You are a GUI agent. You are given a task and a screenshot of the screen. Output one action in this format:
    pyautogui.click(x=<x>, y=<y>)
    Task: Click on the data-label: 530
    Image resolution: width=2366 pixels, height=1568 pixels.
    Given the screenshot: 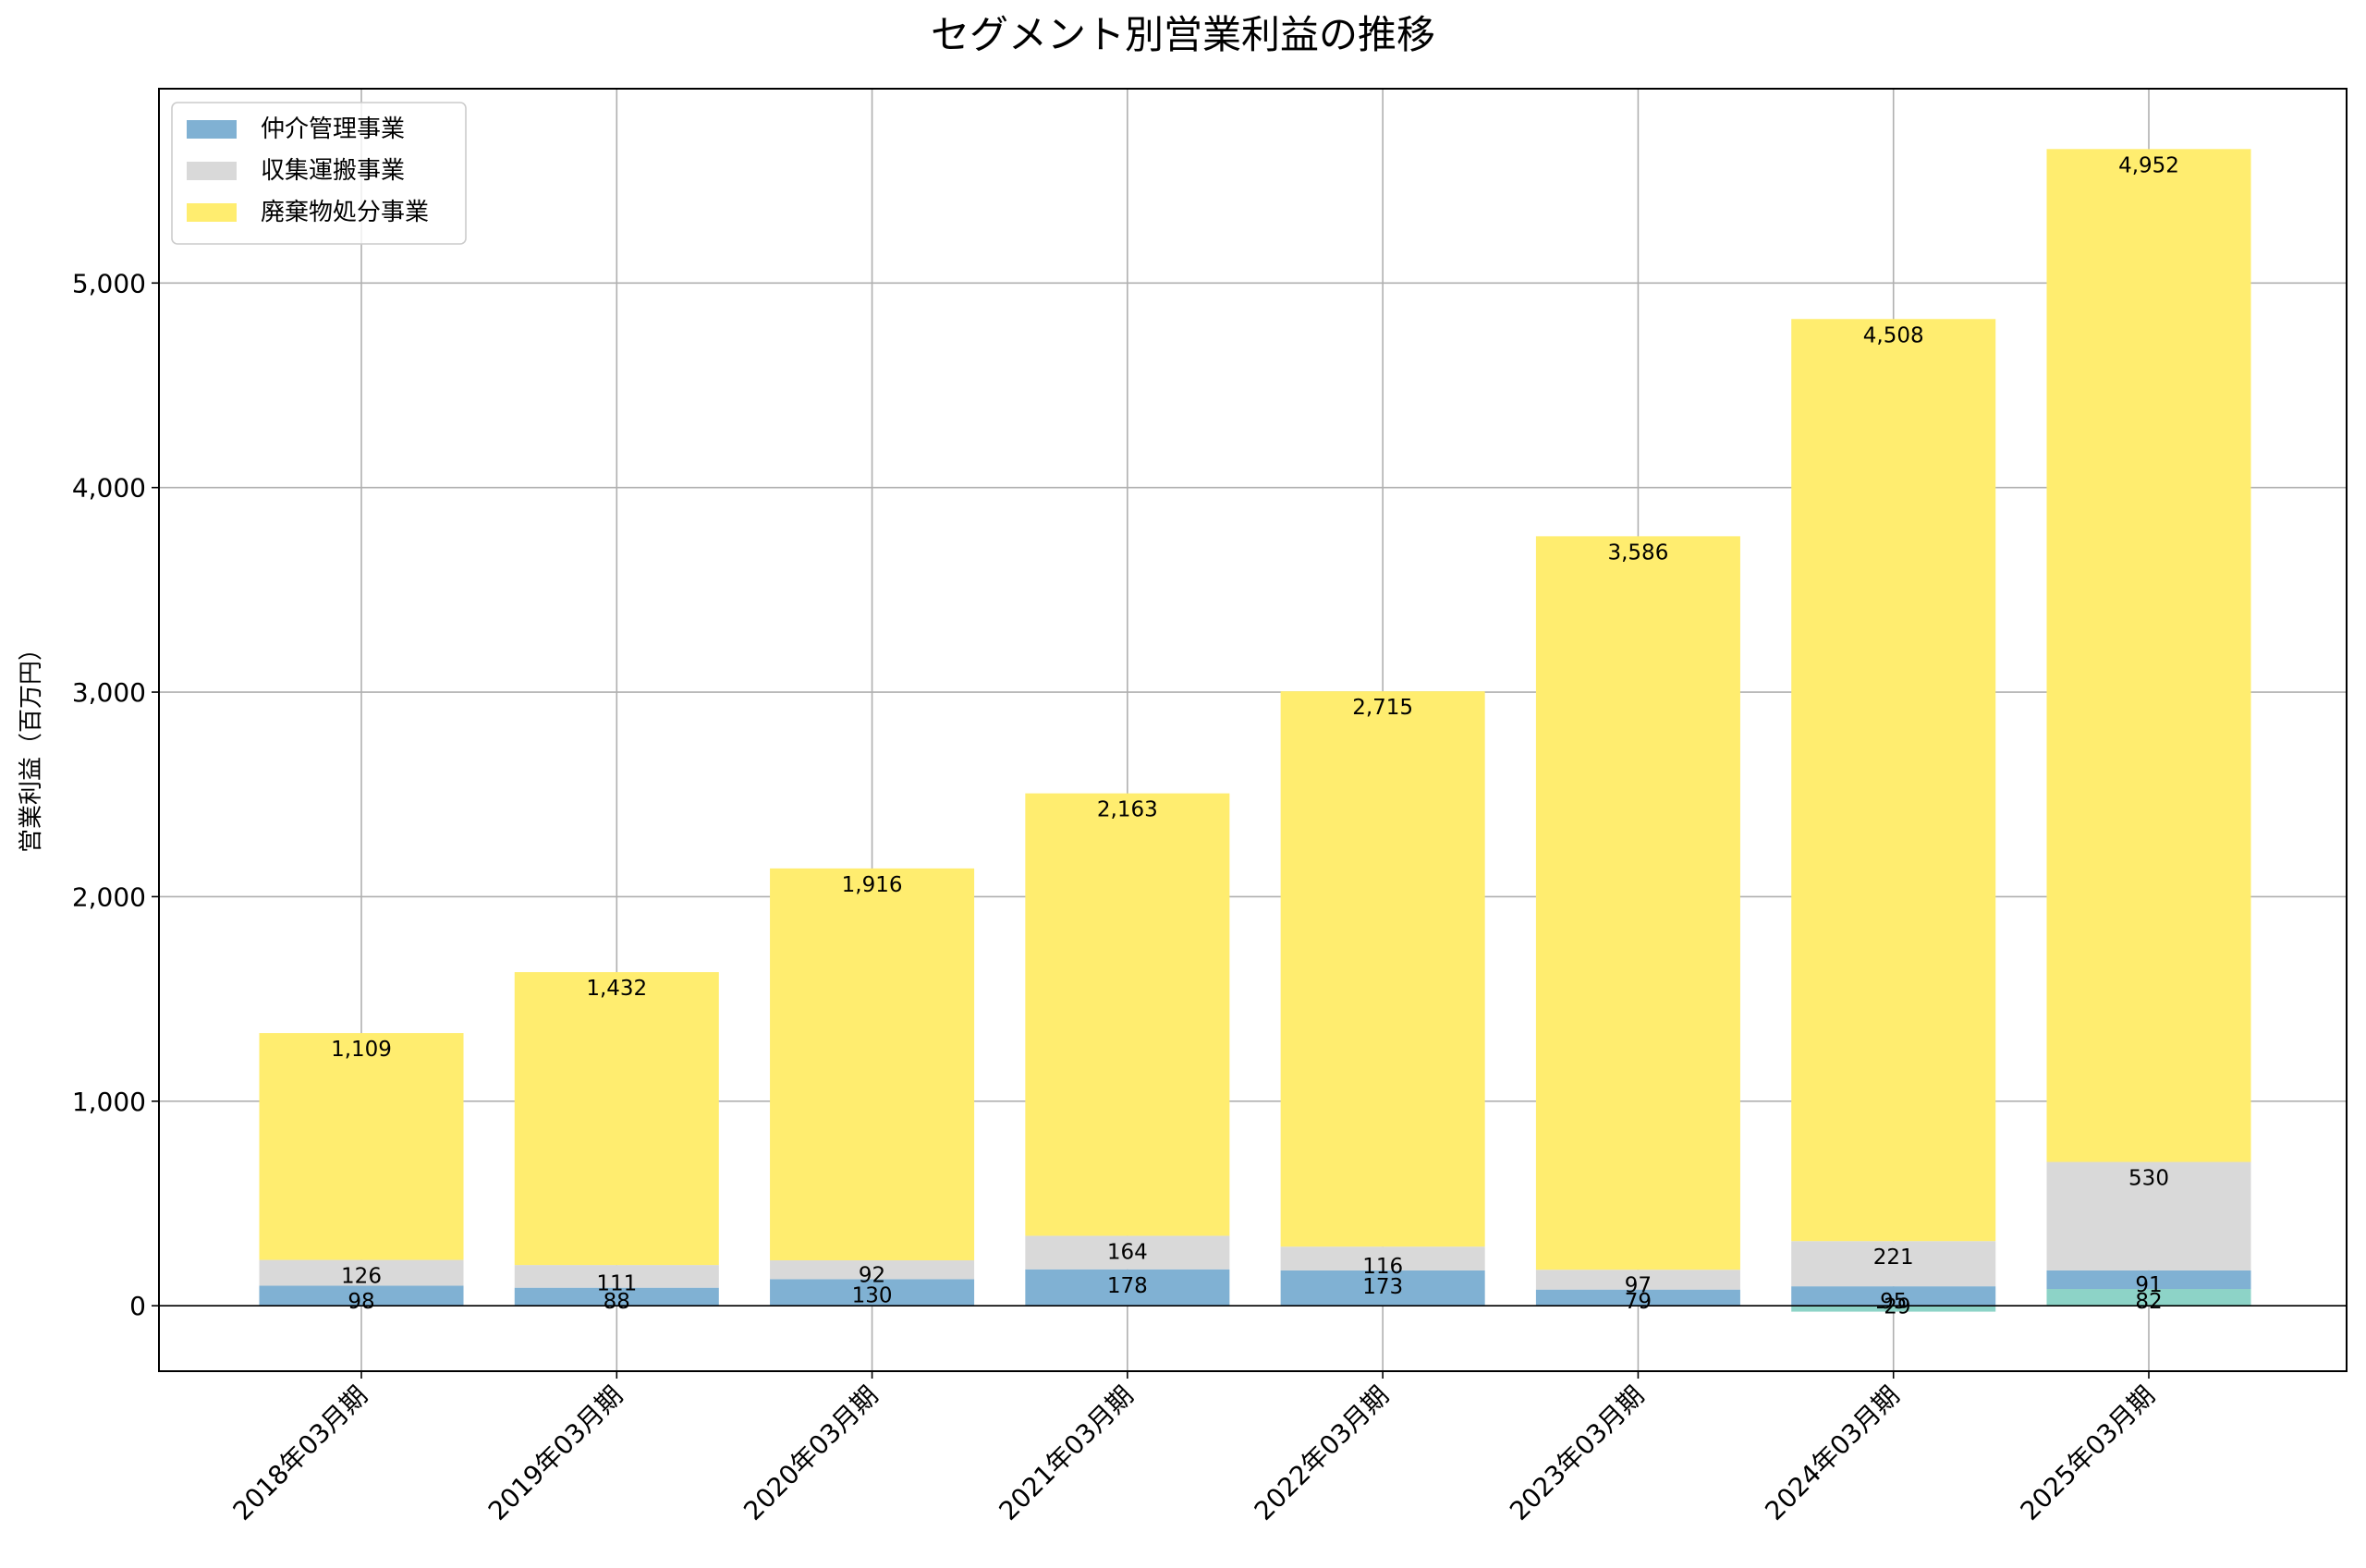 What is the action you would take?
    pyautogui.click(x=2148, y=1179)
    